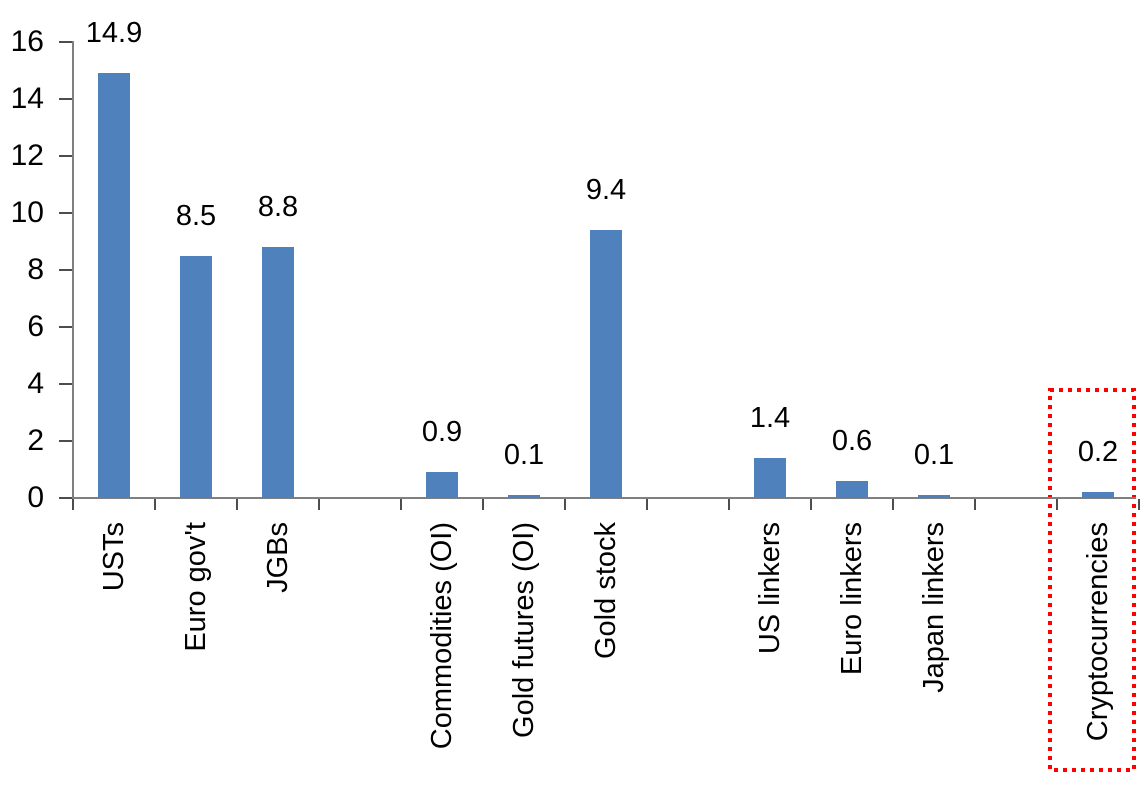 This screenshot has width=1146, height=802. Describe the element at coordinates (934, 607) in the screenshot. I see `category-label: Japan linkers` at that location.